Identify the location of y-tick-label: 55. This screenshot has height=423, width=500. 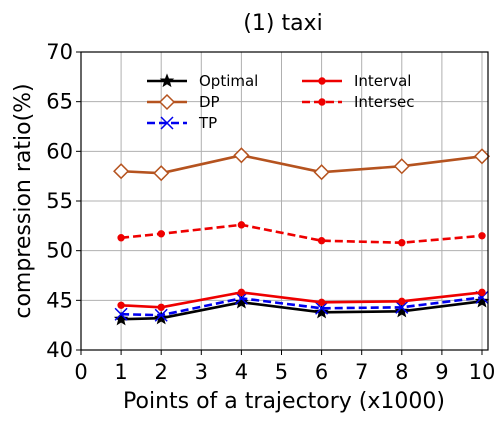
(59, 201).